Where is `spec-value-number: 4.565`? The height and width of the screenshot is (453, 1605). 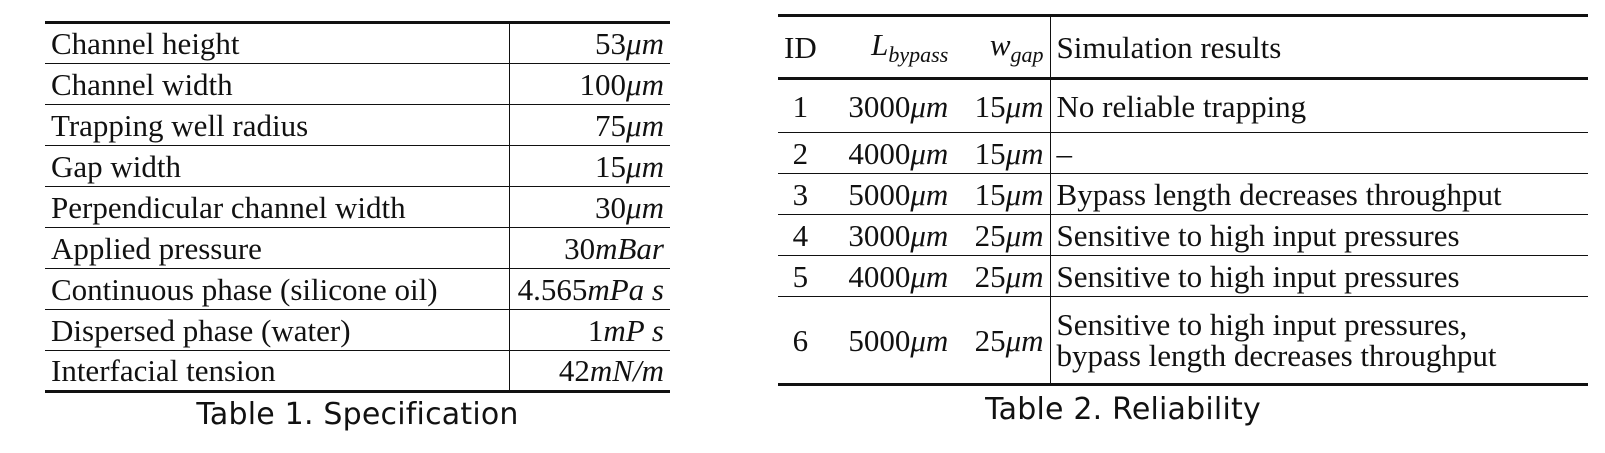 spec-value-number: 4.565 is located at coordinates (552, 289).